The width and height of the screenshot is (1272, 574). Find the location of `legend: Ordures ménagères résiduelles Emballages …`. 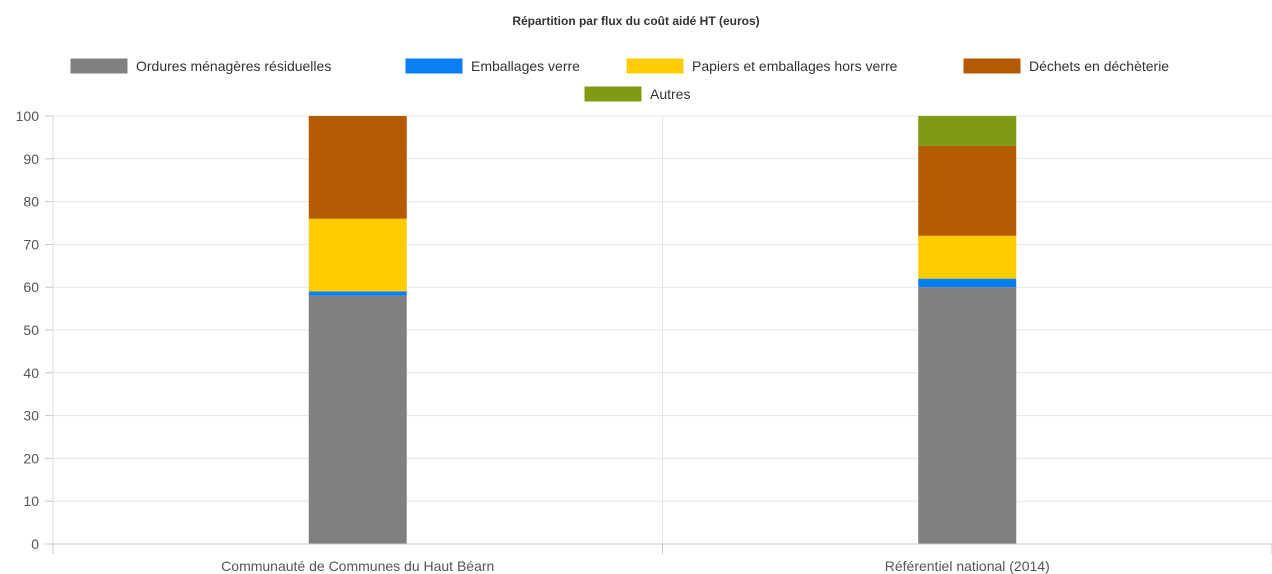

legend: Ordures ménagères résiduelles Emballages … is located at coordinates (619, 80).